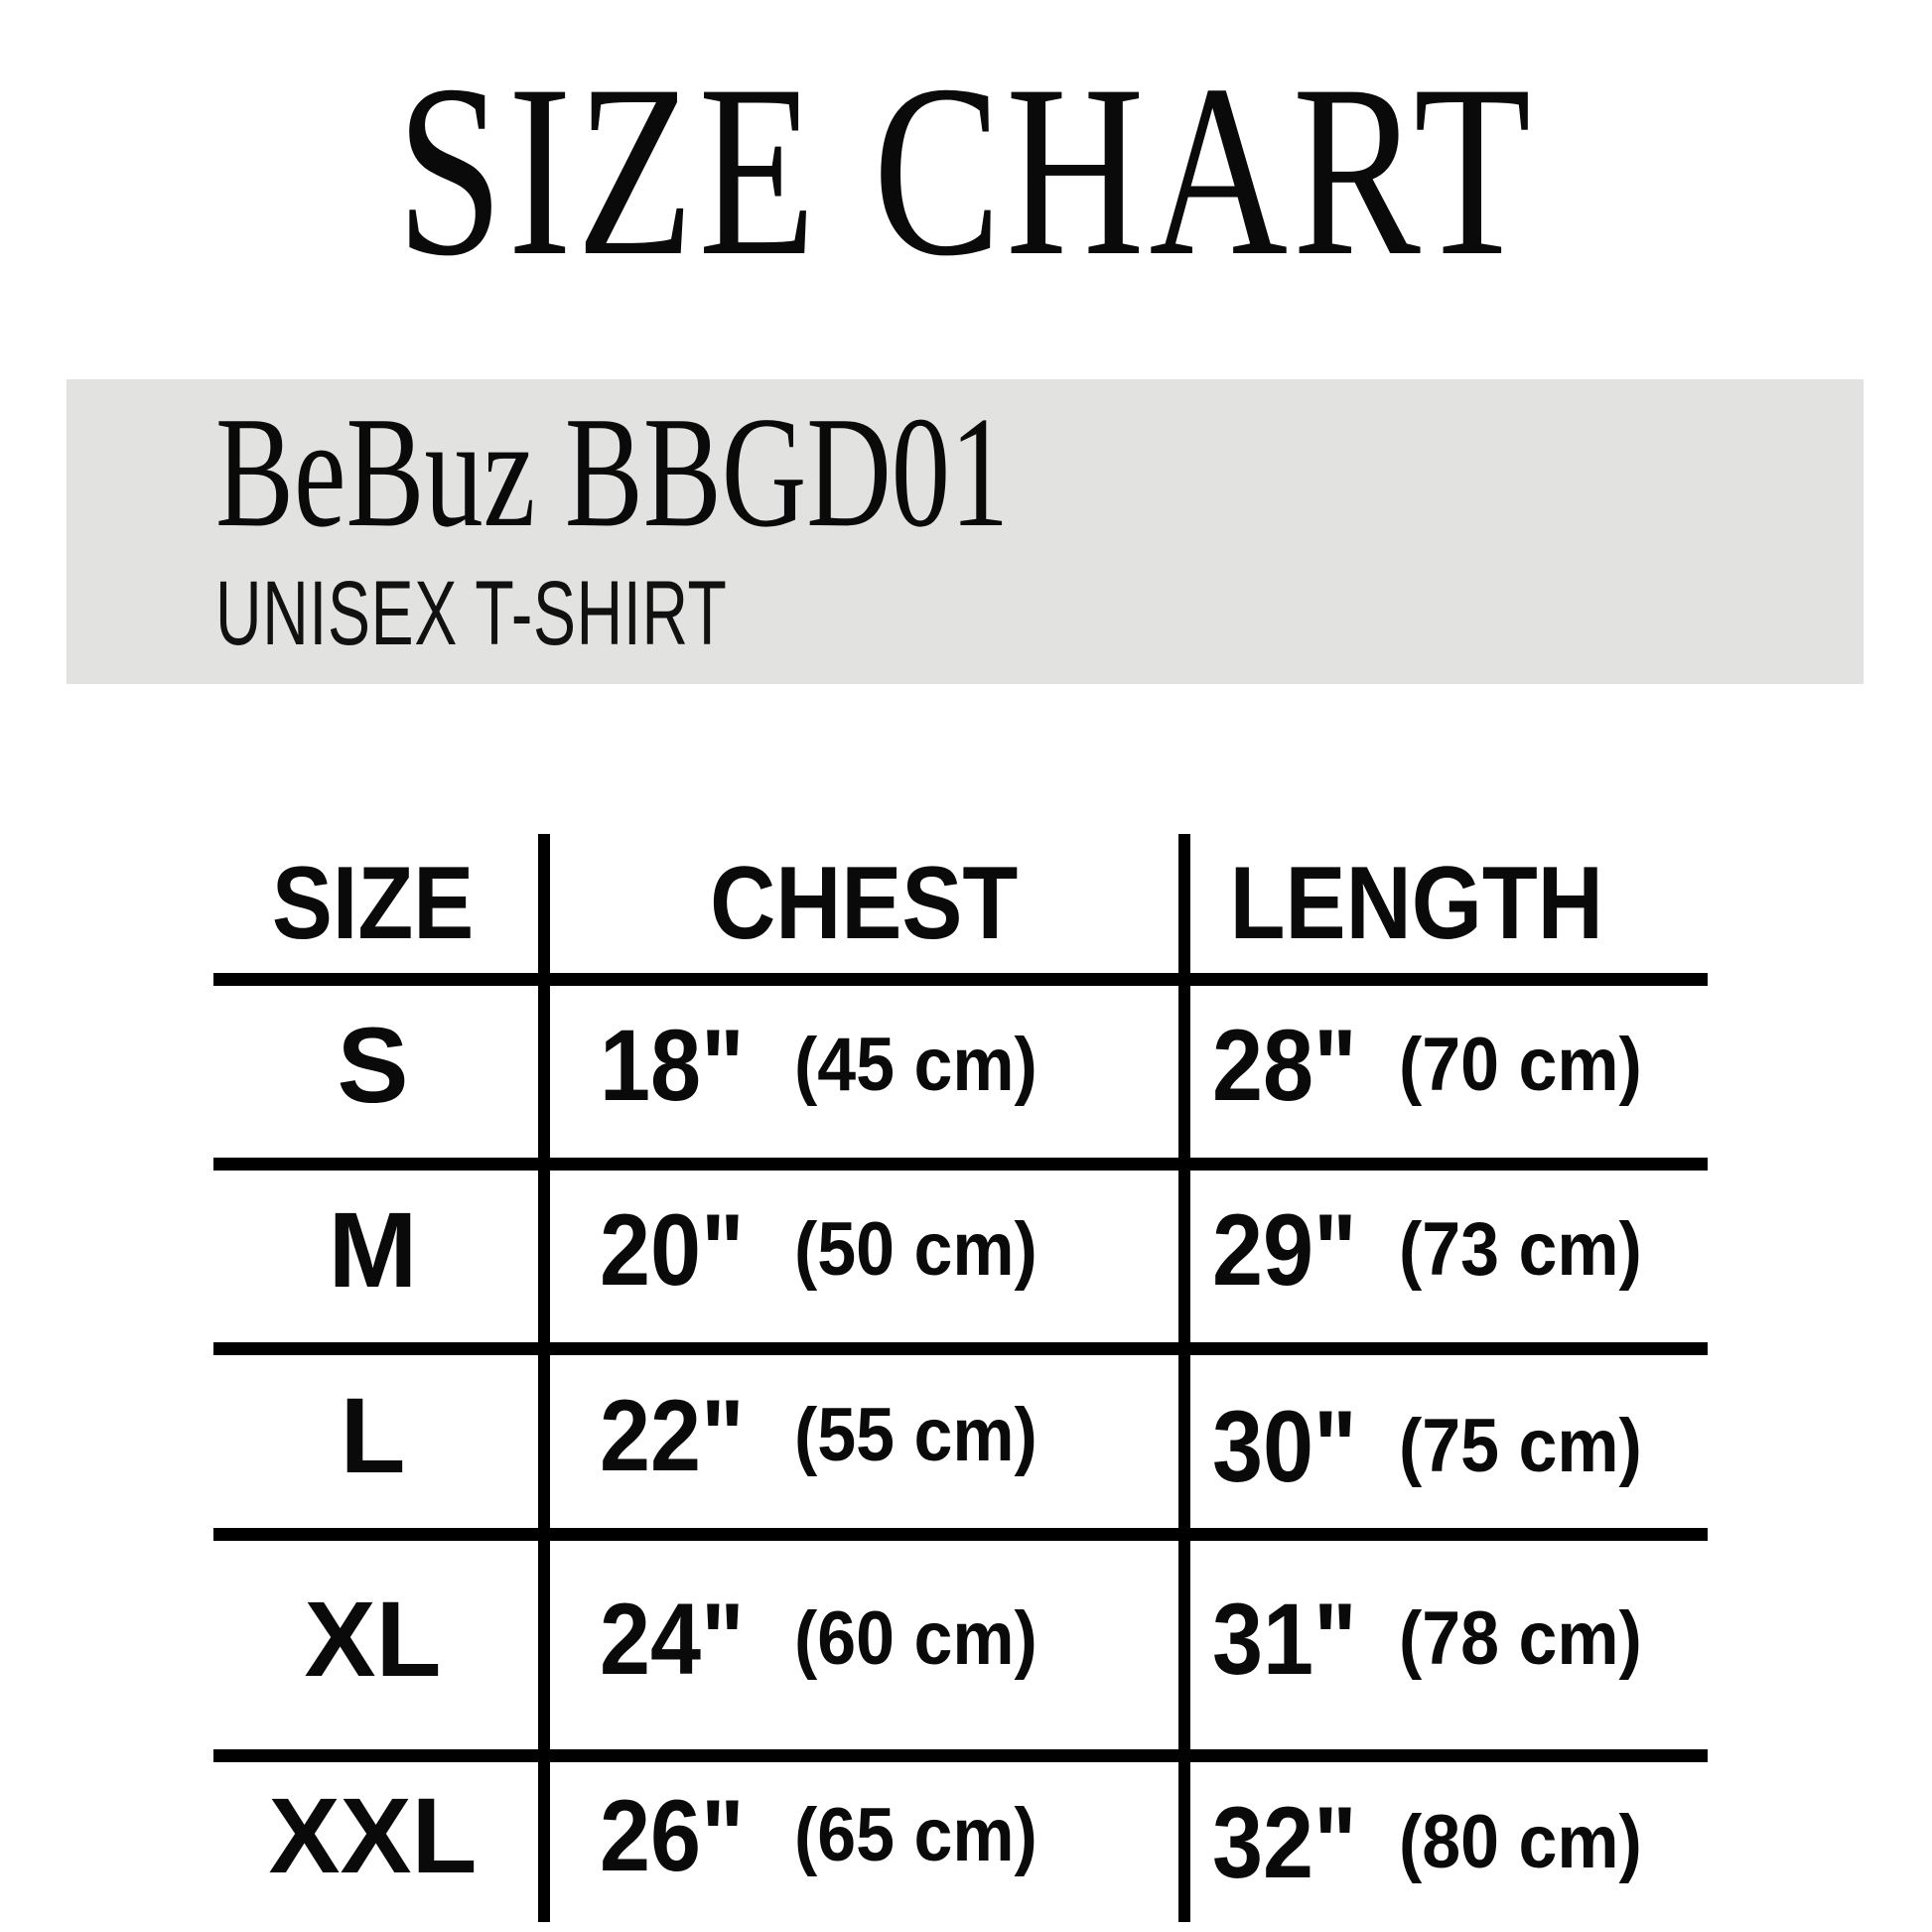 This screenshot has width=1932, height=1932. I want to click on size-label: XXL, so click(373, 1835).